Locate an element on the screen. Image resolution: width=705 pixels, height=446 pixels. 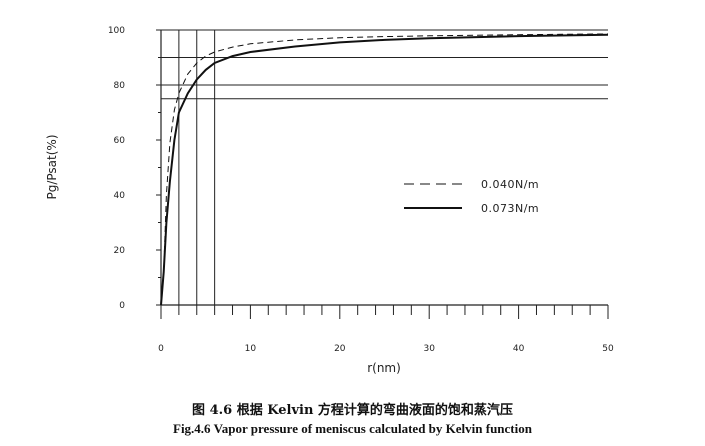
x-tick-label-0: 0 is located at coordinates (161, 349).